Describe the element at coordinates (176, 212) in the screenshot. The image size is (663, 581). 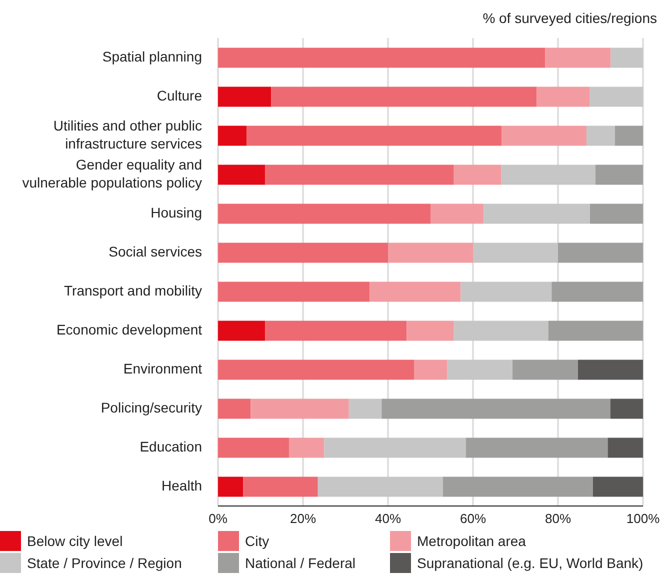
I see `y-tick-label: Housing` at that location.